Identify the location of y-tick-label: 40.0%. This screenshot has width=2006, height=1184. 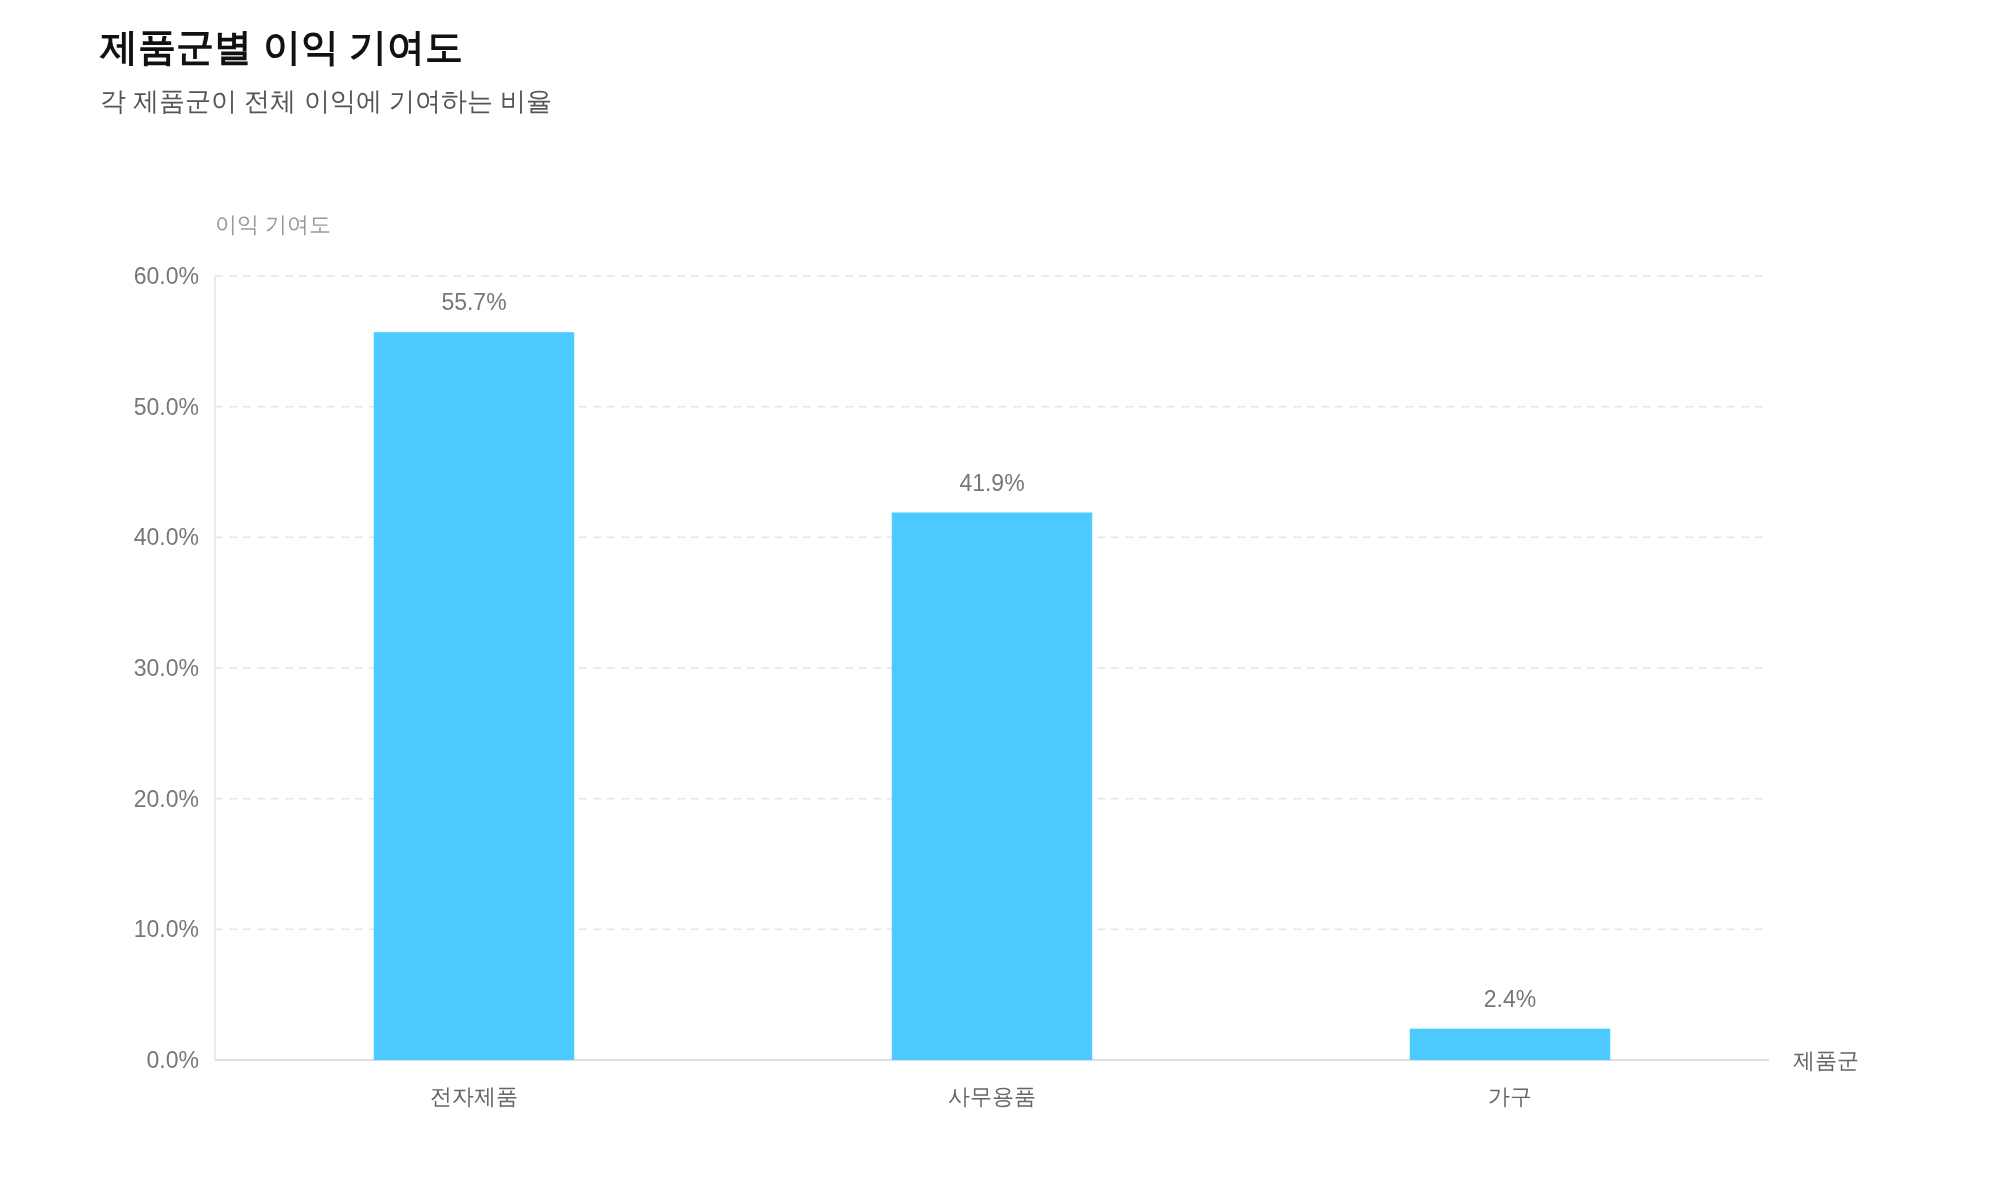
(166, 537).